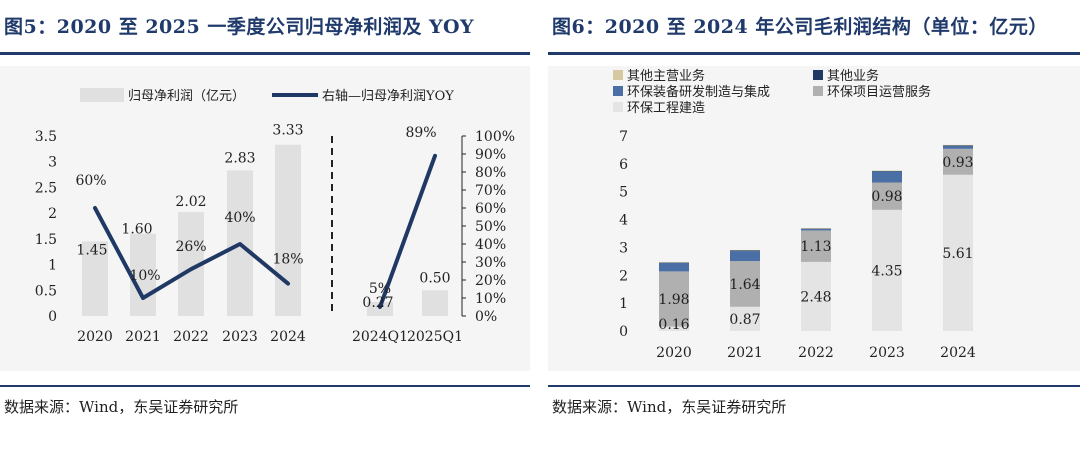 The height and width of the screenshot is (452, 1080). I want to click on stacked-value-label: 4.35, so click(886, 271).